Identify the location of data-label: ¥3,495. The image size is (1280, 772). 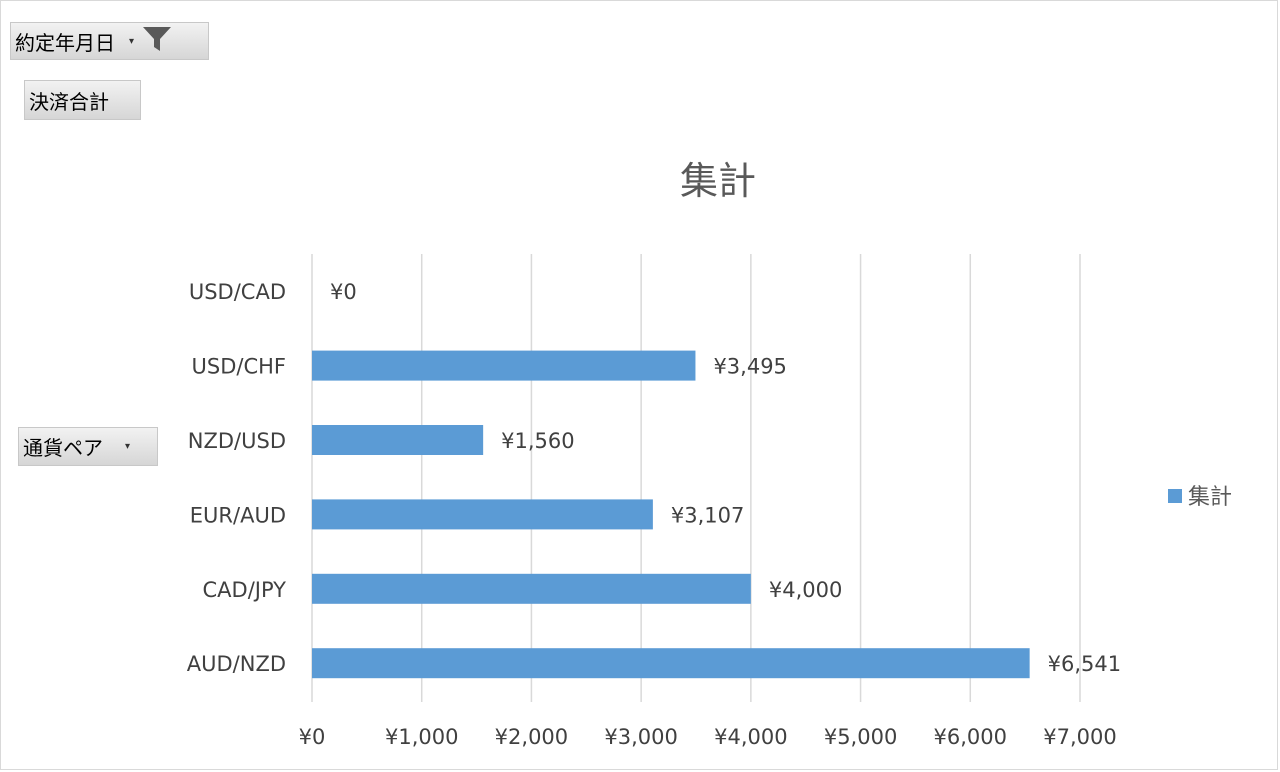
(749, 367).